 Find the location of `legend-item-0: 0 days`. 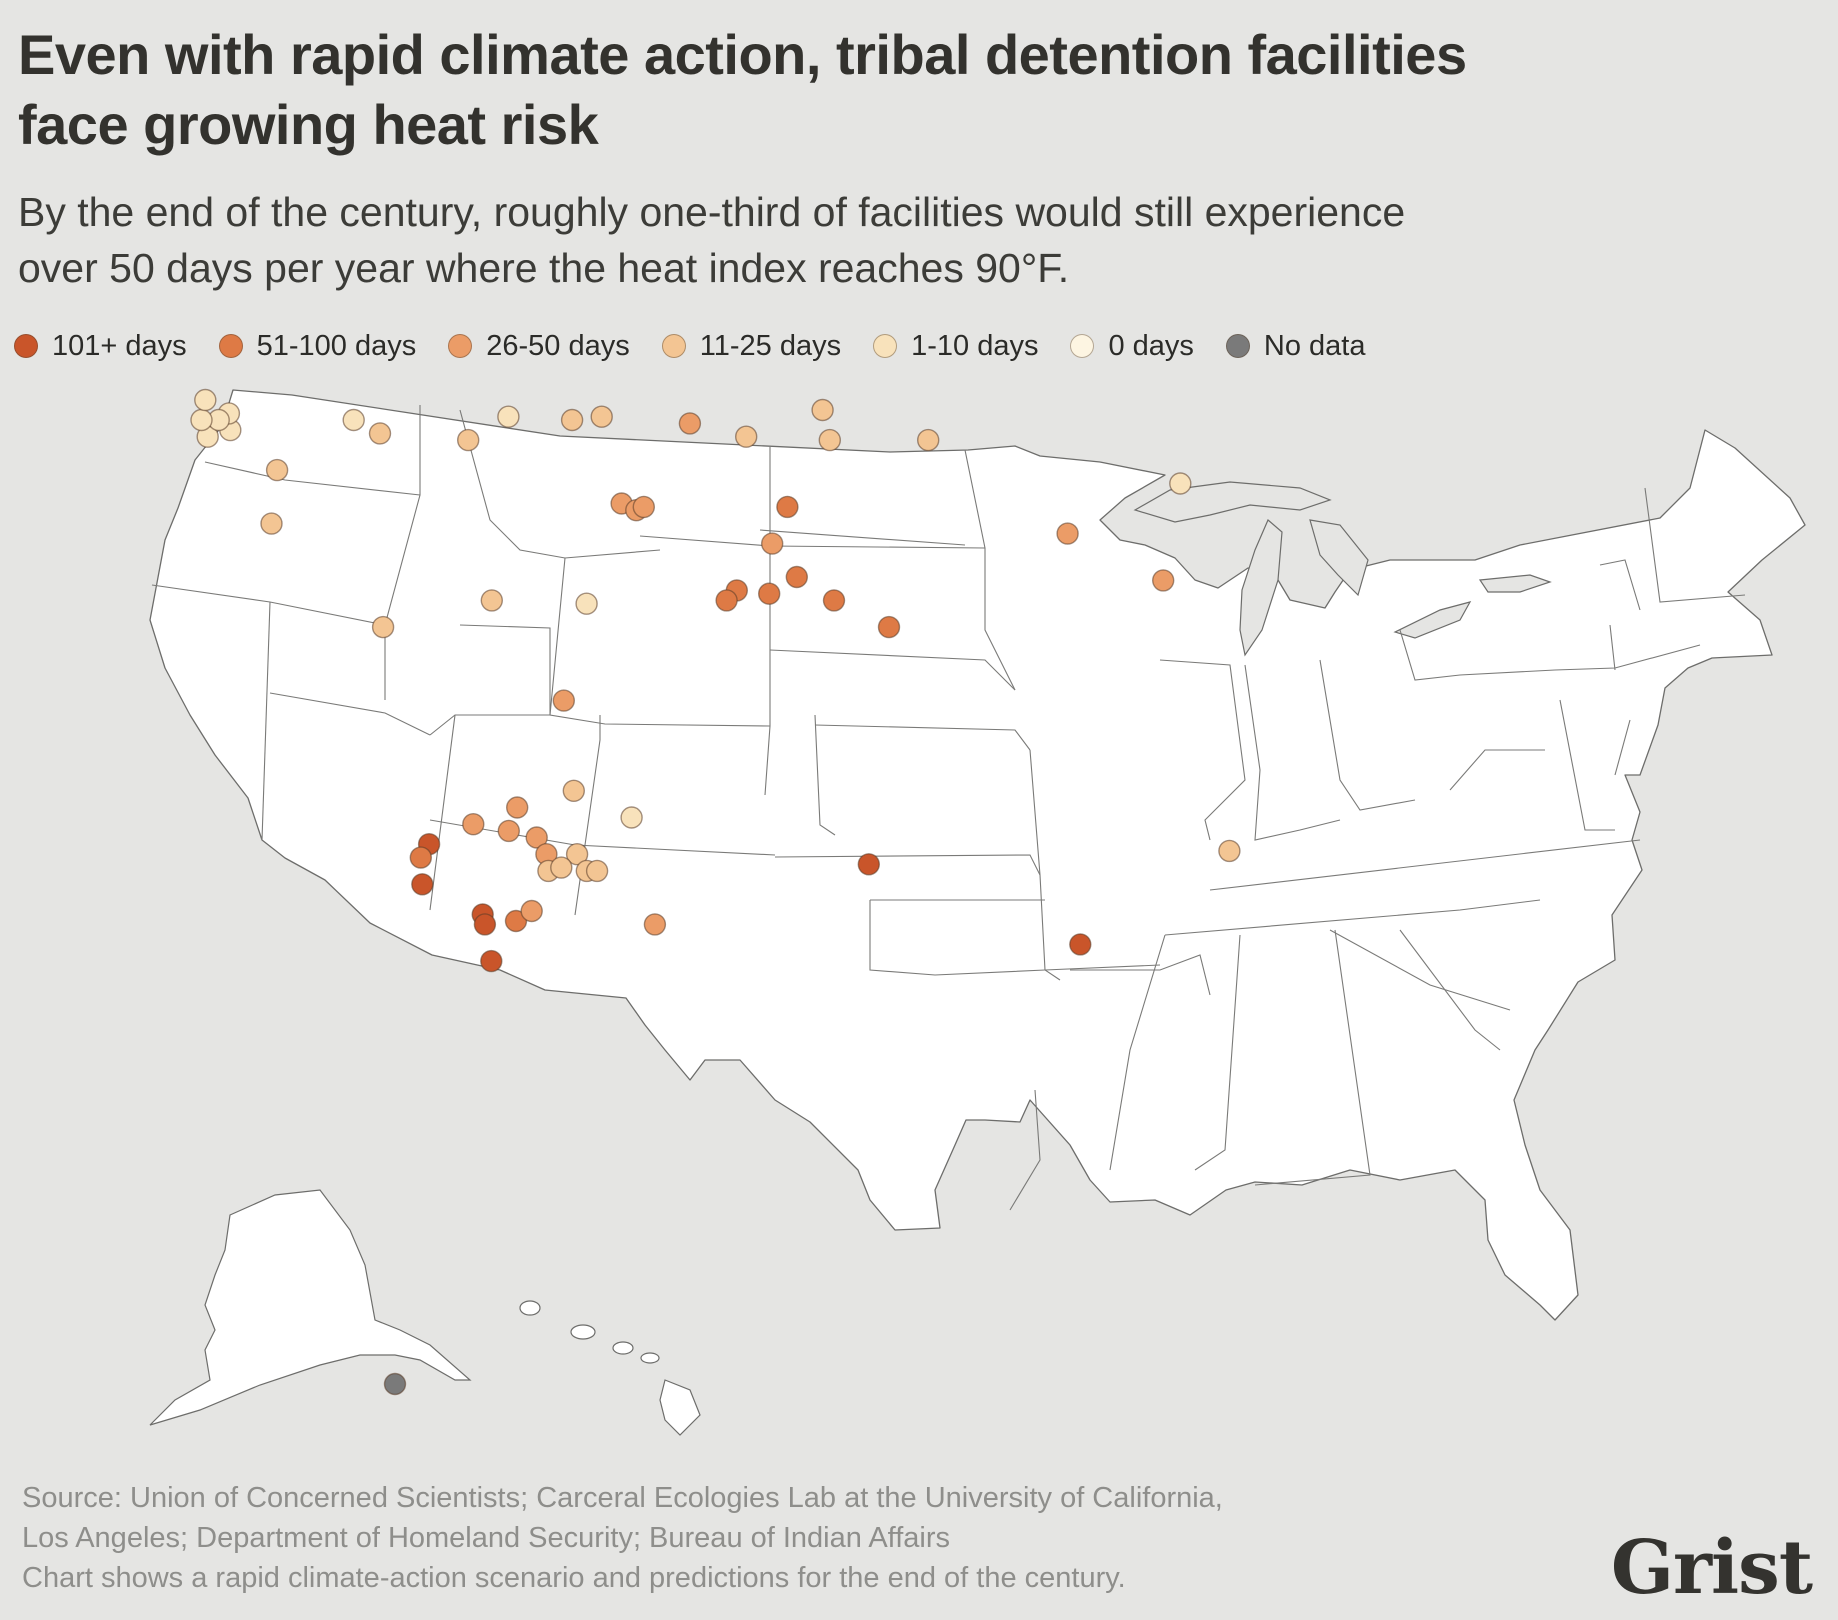

legend-item-0: 0 days is located at coordinates (1132, 346).